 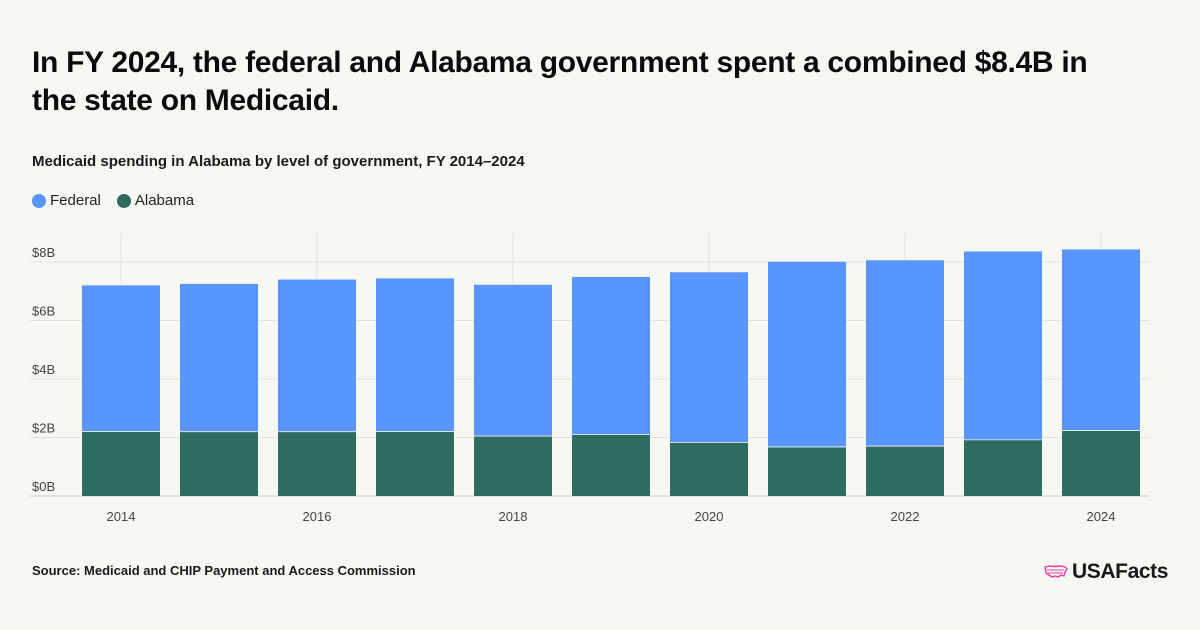 What do you see at coordinates (709, 516) in the screenshot?
I see `x-tick-label: 2020` at bounding box center [709, 516].